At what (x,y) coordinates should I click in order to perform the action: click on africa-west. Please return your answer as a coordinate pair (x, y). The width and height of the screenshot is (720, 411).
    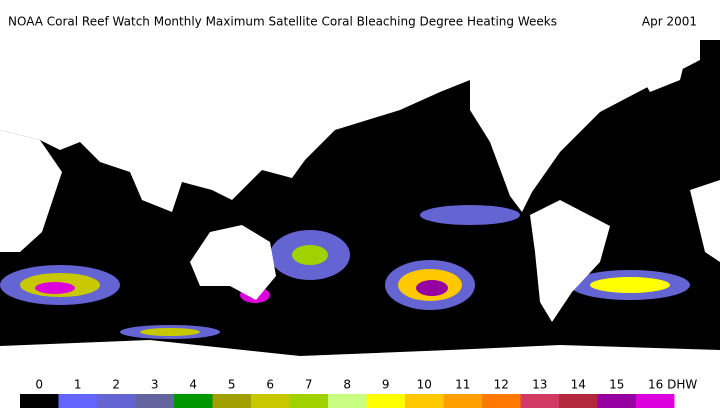
    Looking at the image, I should click on (31, 191).